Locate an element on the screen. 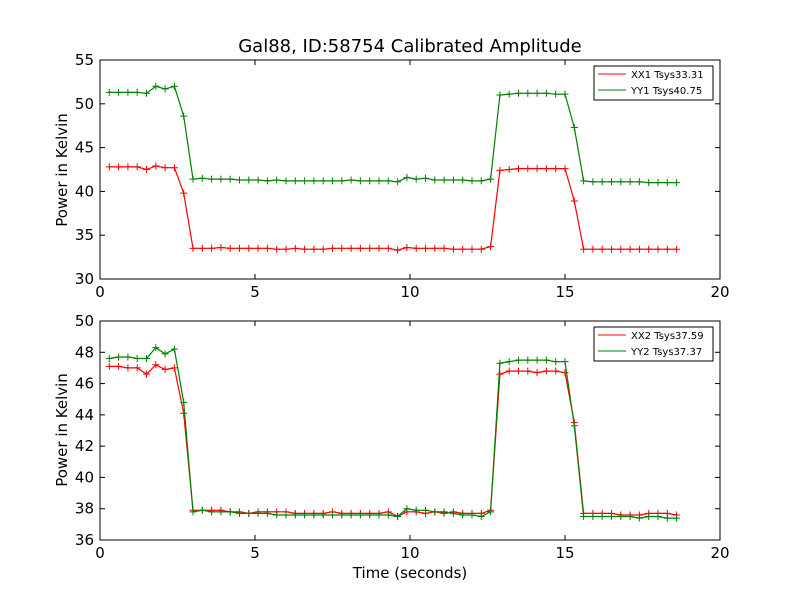 The height and width of the screenshot is (600, 800). y-tick-label: 45 is located at coordinates (84, 148).